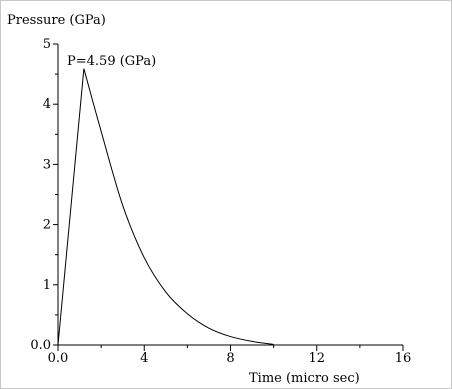 This screenshot has height=389, width=452. What do you see at coordinates (40, 345) in the screenshot?
I see `y-tick-label: 0.0` at bounding box center [40, 345].